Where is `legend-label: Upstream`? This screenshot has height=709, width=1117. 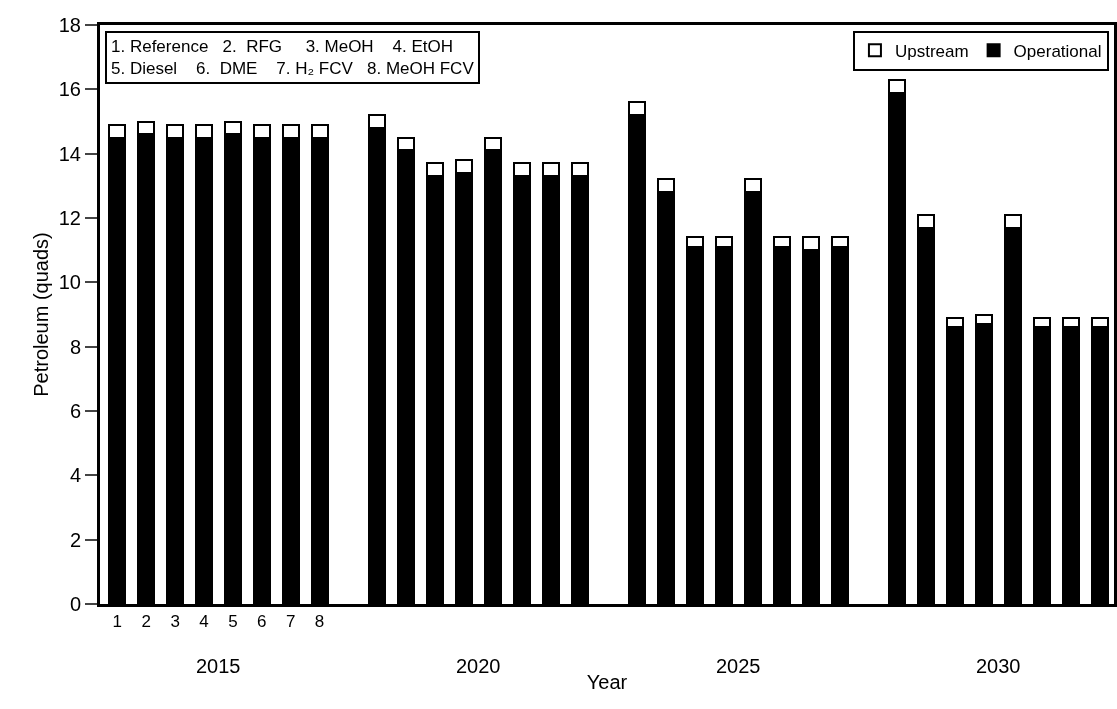
legend-label: Upstream is located at coordinates (931, 51).